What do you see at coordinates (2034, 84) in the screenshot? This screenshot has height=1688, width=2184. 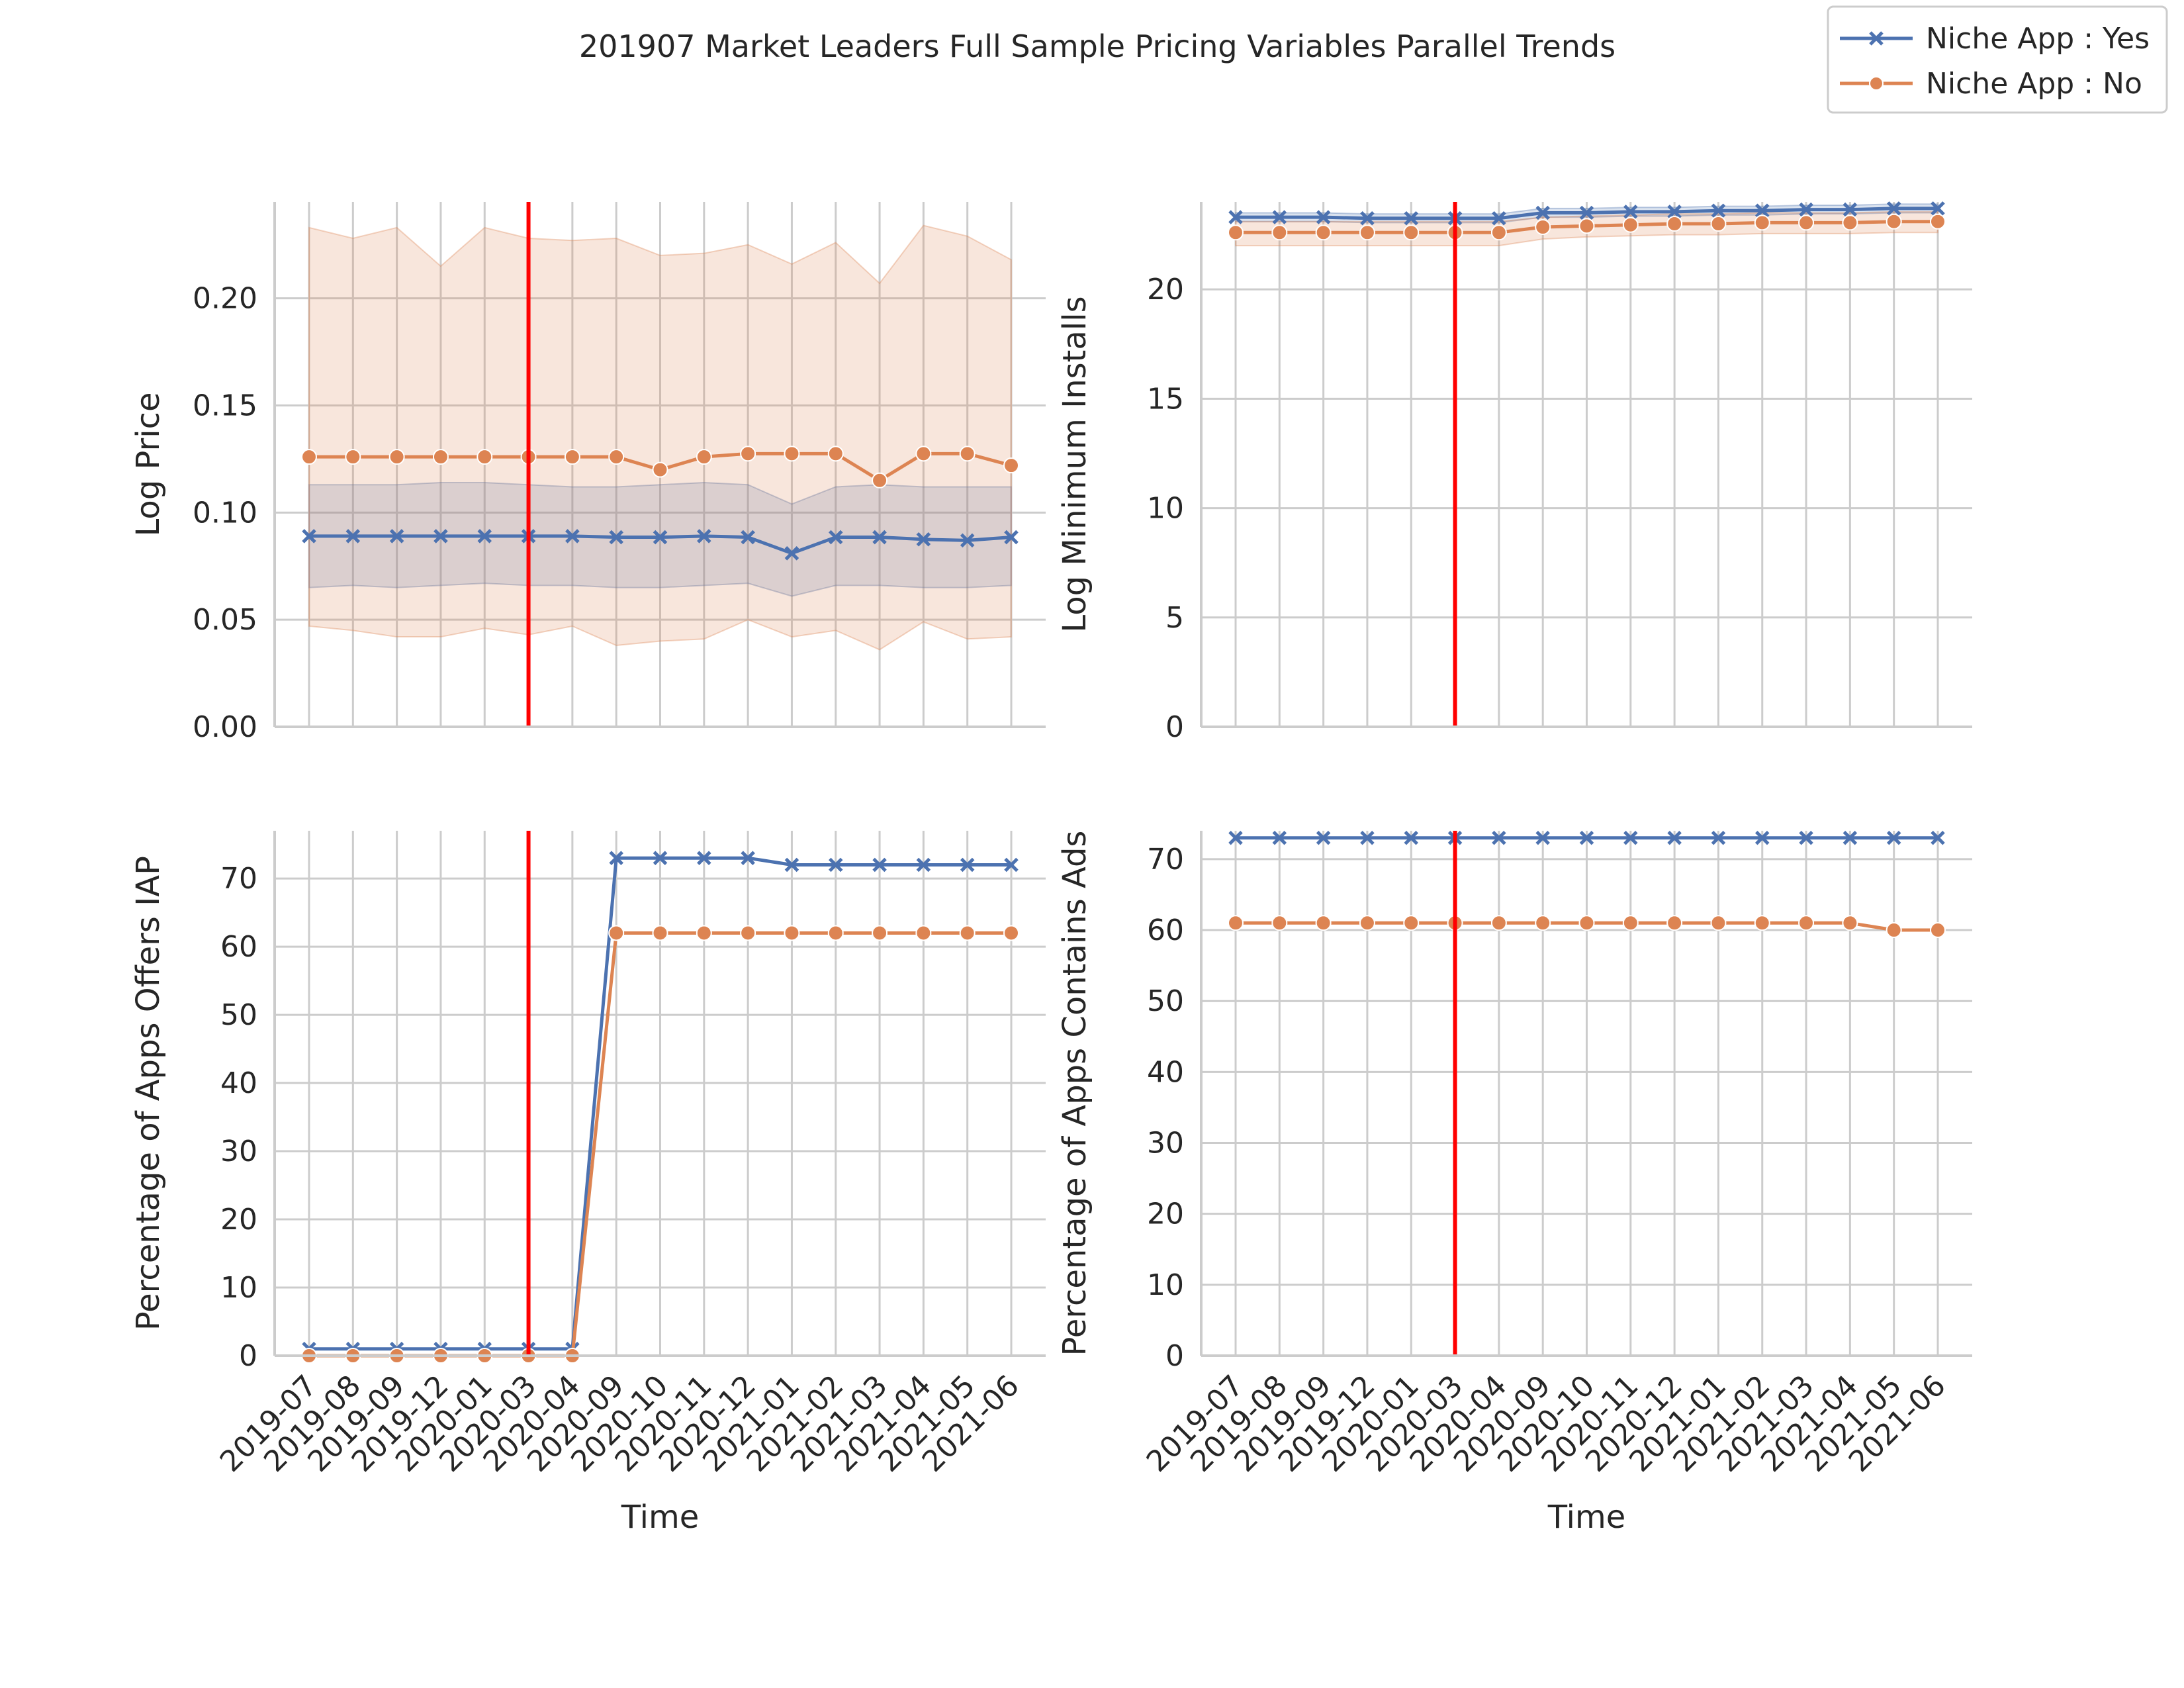 I see `legend-label-no: Niche App : No` at bounding box center [2034, 84].